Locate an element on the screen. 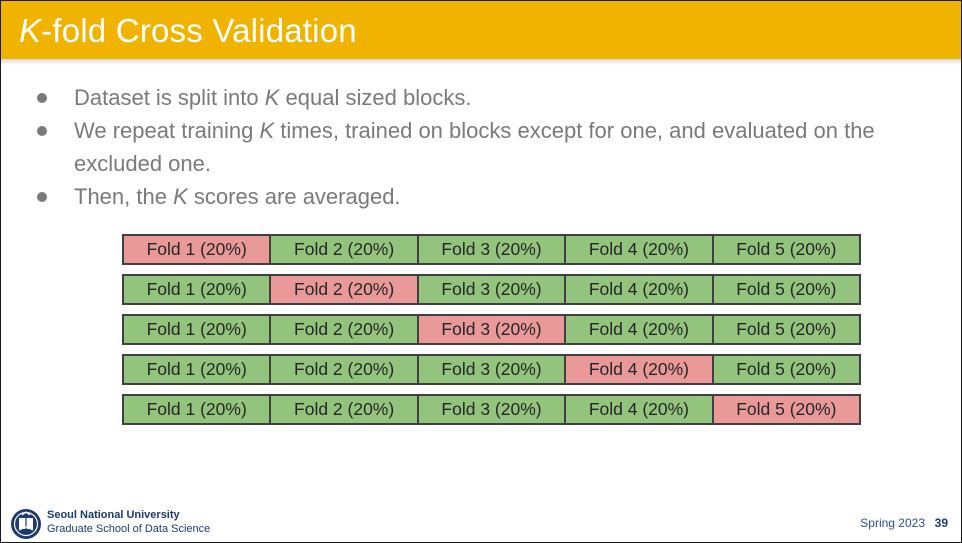 This screenshot has height=543, width=962. page-number: 39 is located at coordinates (941, 523).